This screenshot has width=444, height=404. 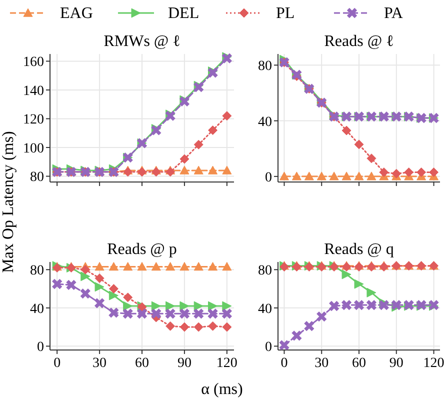 What do you see at coordinates (285, 13) in the screenshot?
I see `legend-label: PL` at bounding box center [285, 13].